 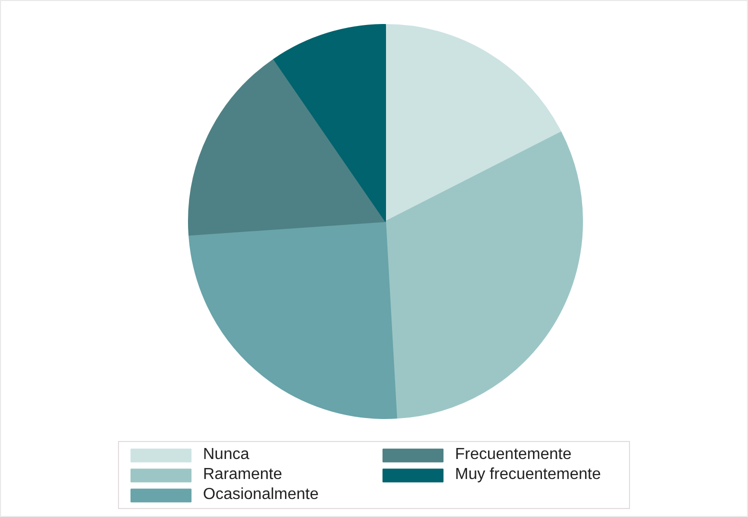 I want to click on legend-label: Ocasionalmente, so click(x=261, y=495).